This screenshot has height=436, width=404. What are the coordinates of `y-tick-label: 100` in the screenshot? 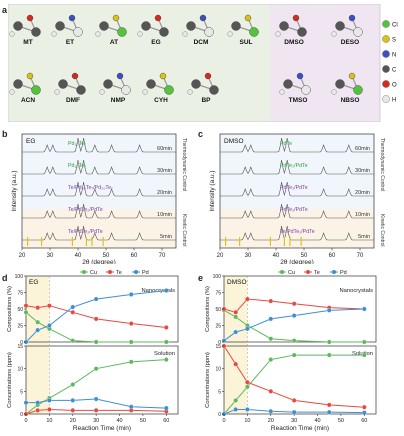 It's located at (19, 277).